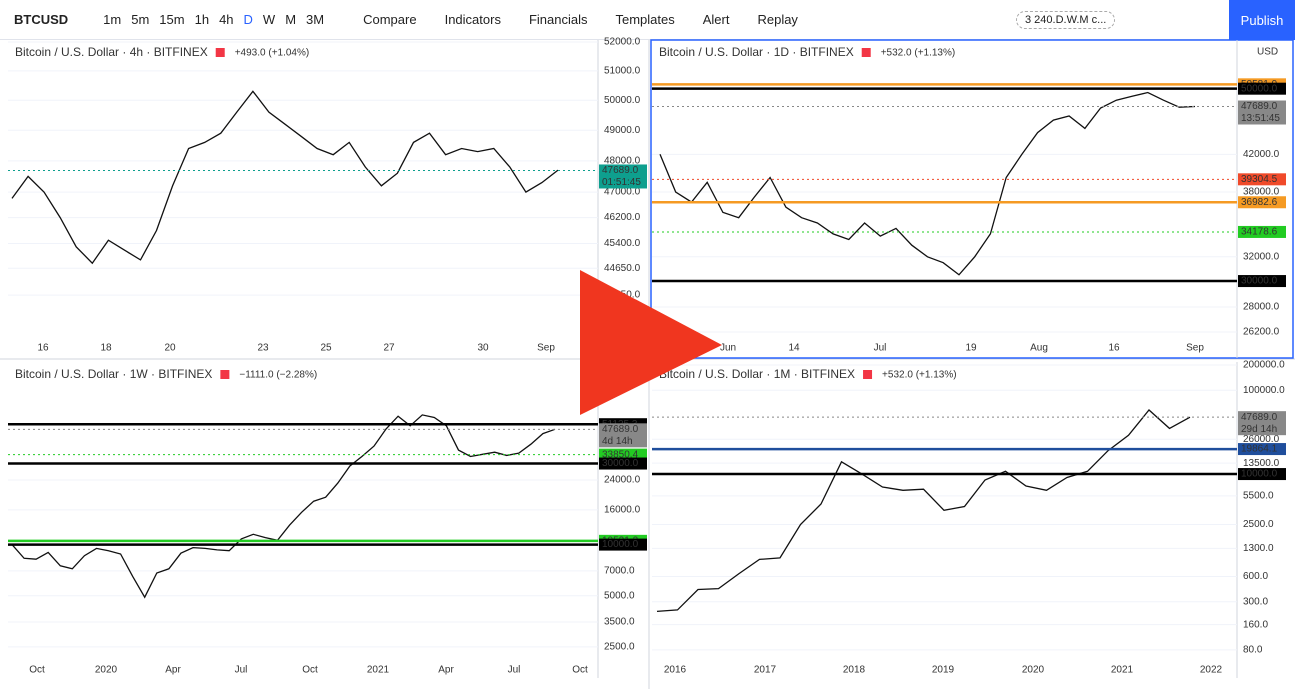  I want to click on price-tag-label: 33850.4, so click(620, 454).